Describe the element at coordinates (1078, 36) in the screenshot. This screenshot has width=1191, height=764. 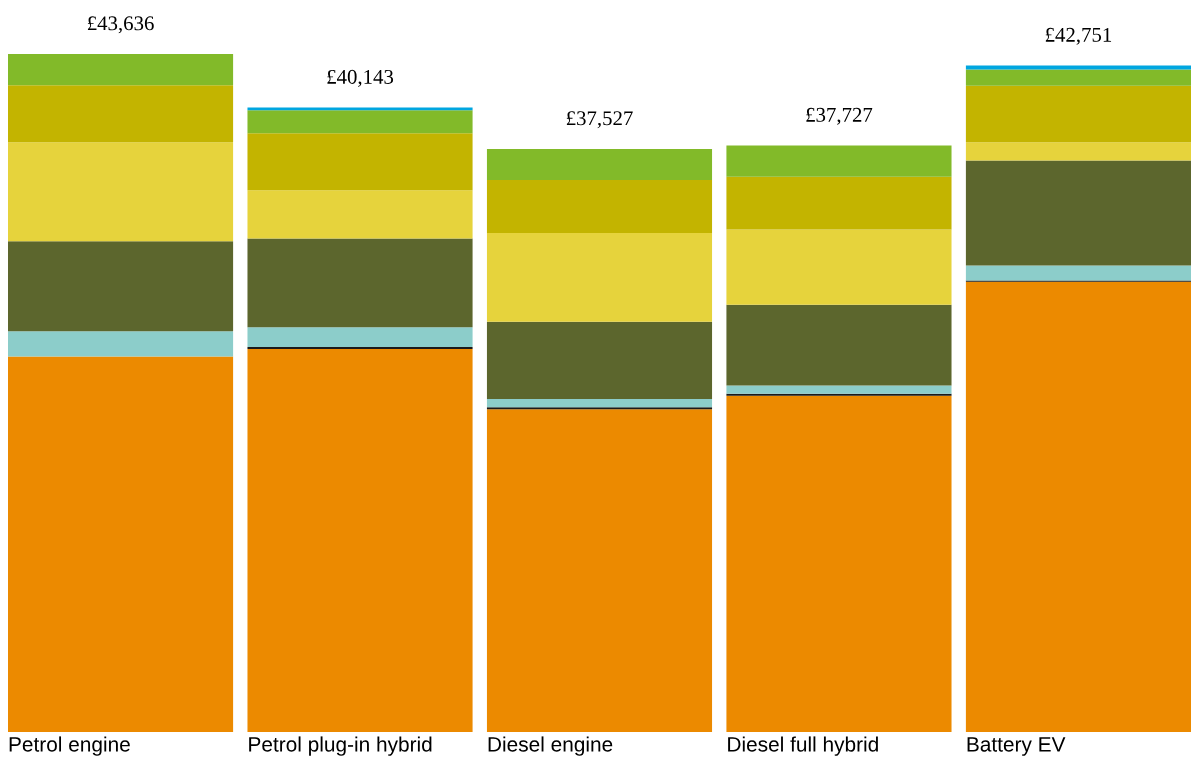
I see `text: £42,751` at that location.